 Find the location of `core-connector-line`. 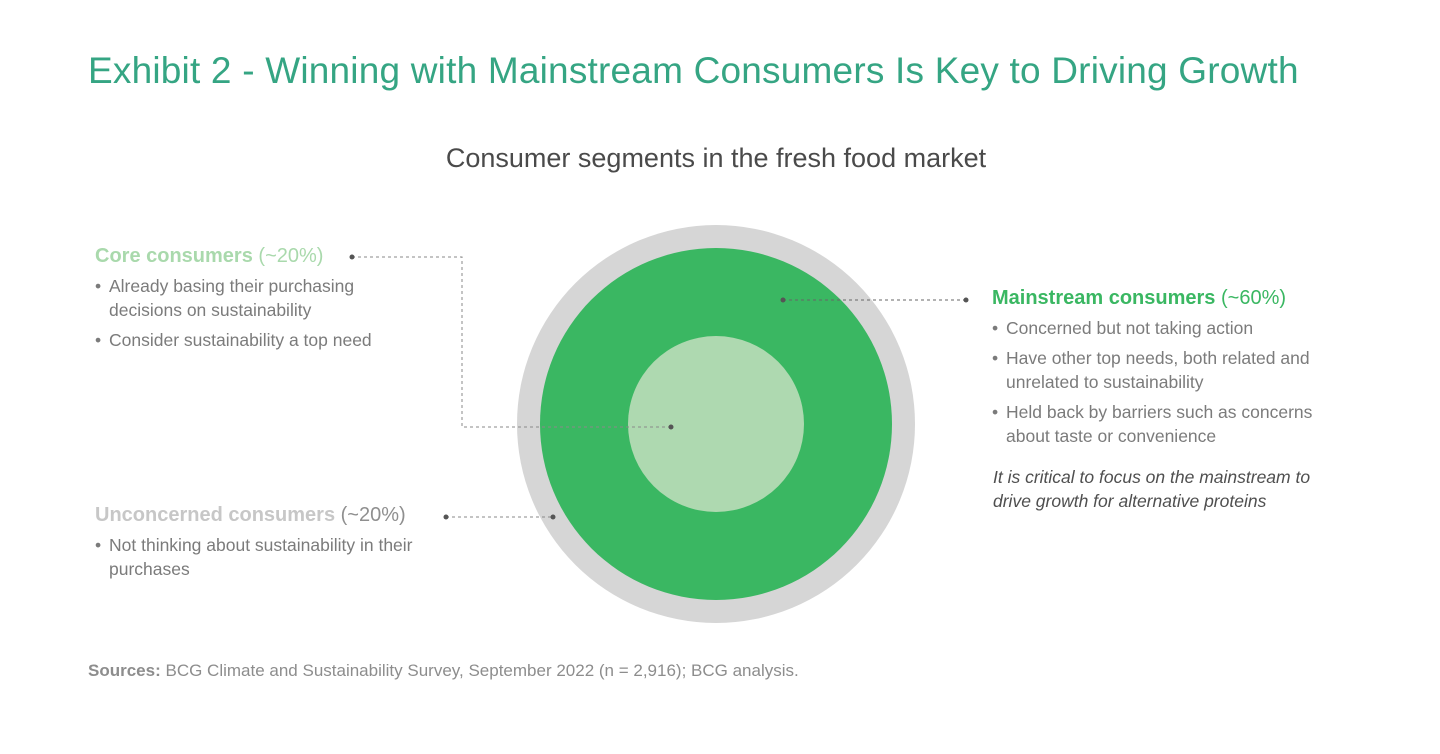

core-connector-line is located at coordinates (511, 342).